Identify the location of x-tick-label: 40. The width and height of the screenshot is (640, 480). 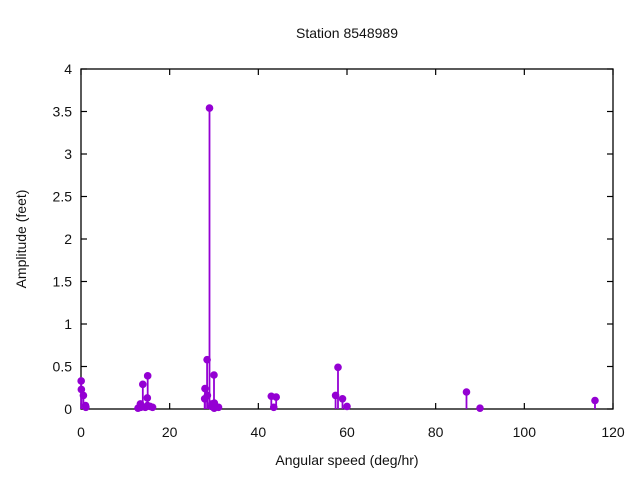
(259, 432).